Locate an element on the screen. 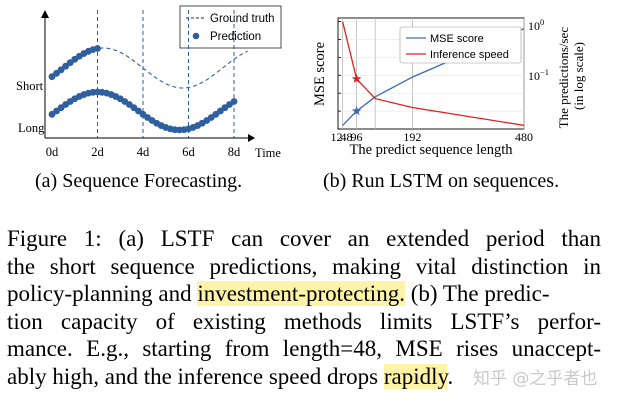 The image size is (619, 403). legend-ground-truth-label: Ground truth is located at coordinates (242, 19).